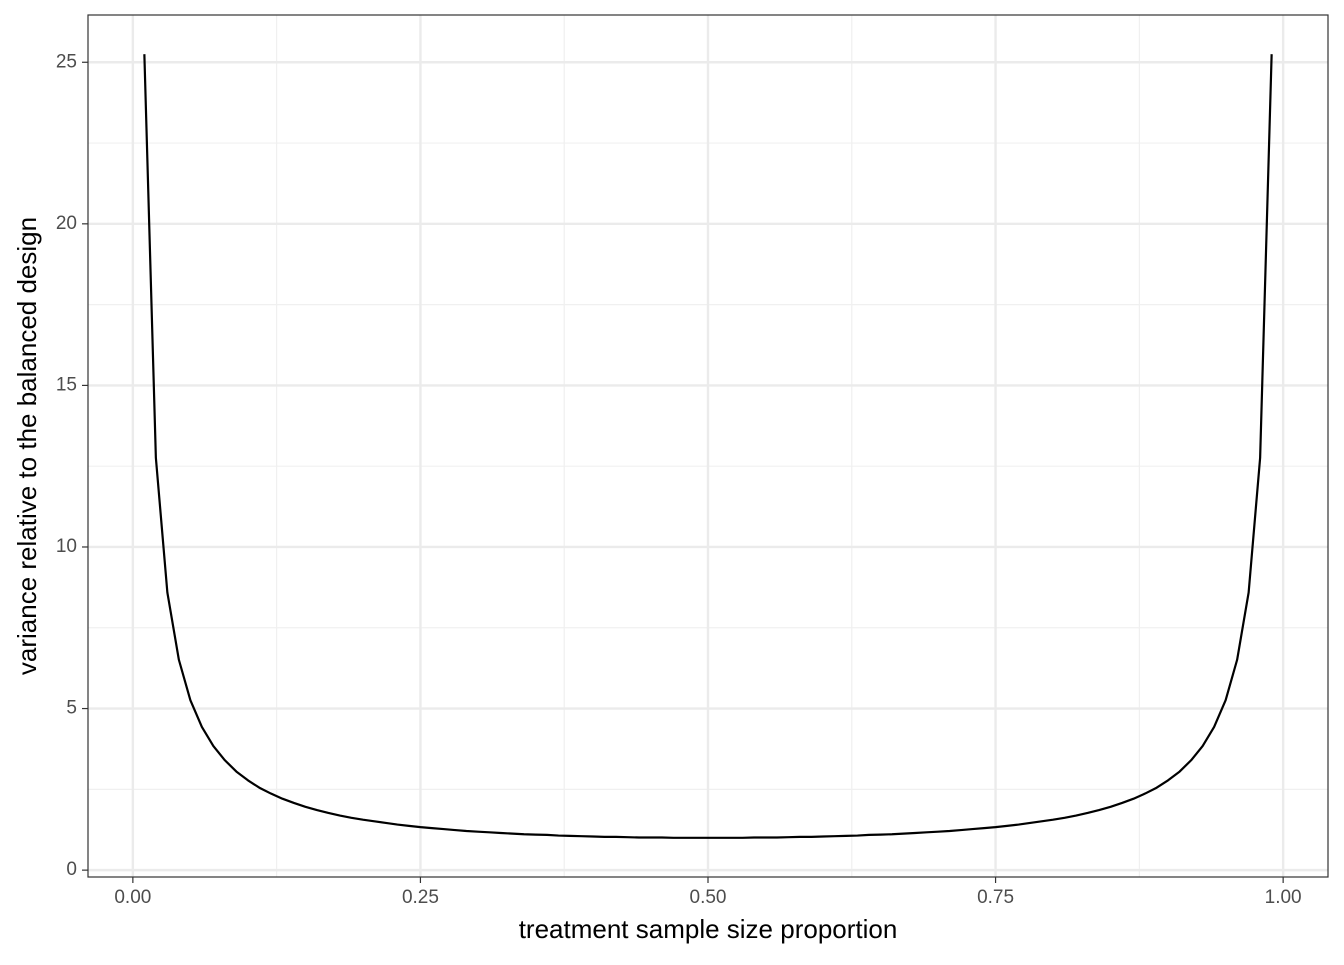  What do you see at coordinates (995, 897) in the screenshot?
I see `x-tick-label: 0.75` at bounding box center [995, 897].